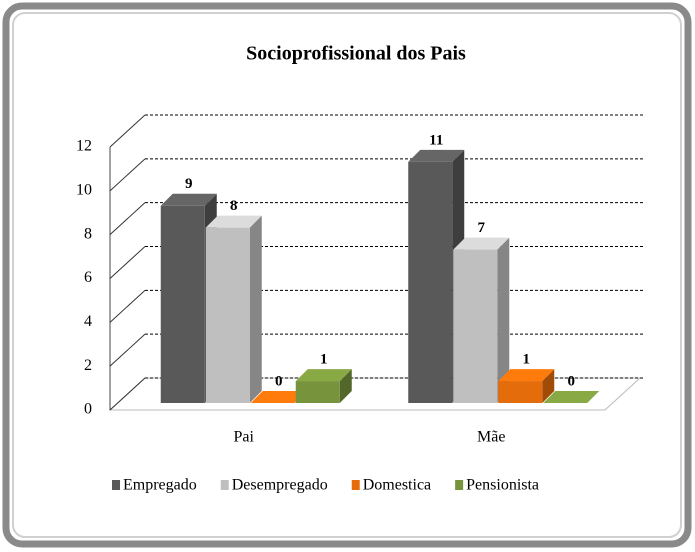 The image size is (695, 552). What do you see at coordinates (356, 54) in the screenshot?
I see `chart-title: Socioprofissional dos Pais` at bounding box center [356, 54].